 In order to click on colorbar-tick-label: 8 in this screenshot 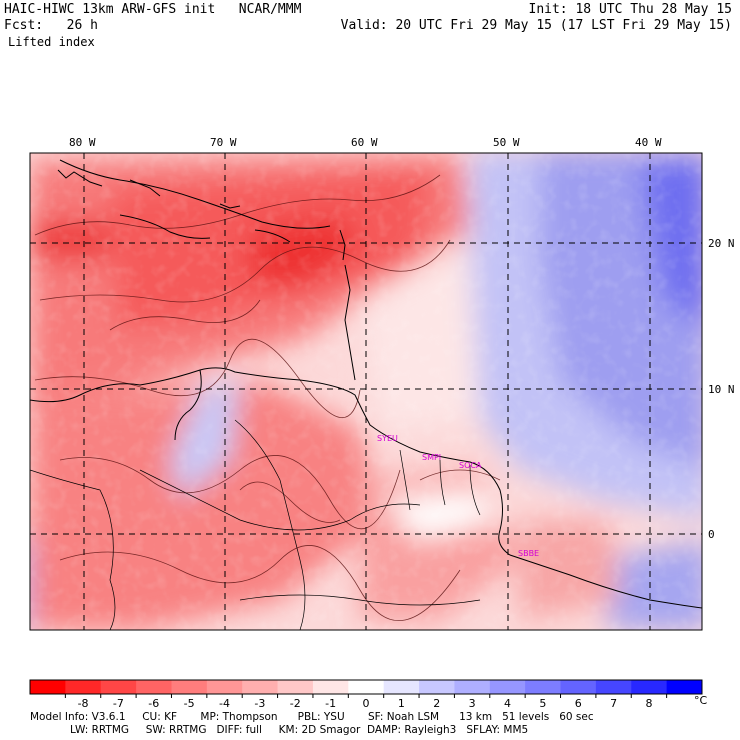, I will do `click(649, 703)`.